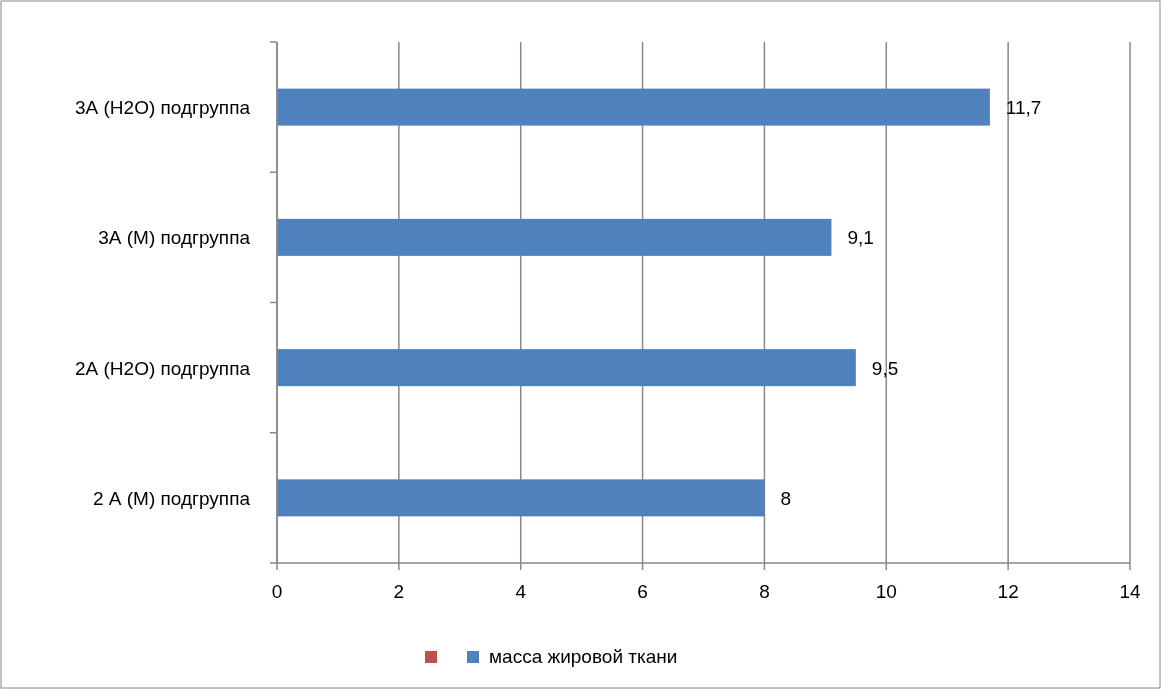 The height and width of the screenshot is (689, 1161). Describe the element at coordinates (174, 238) in the screenshot. I see `y-tick-label: 3А (М) подгруппа` at that location.